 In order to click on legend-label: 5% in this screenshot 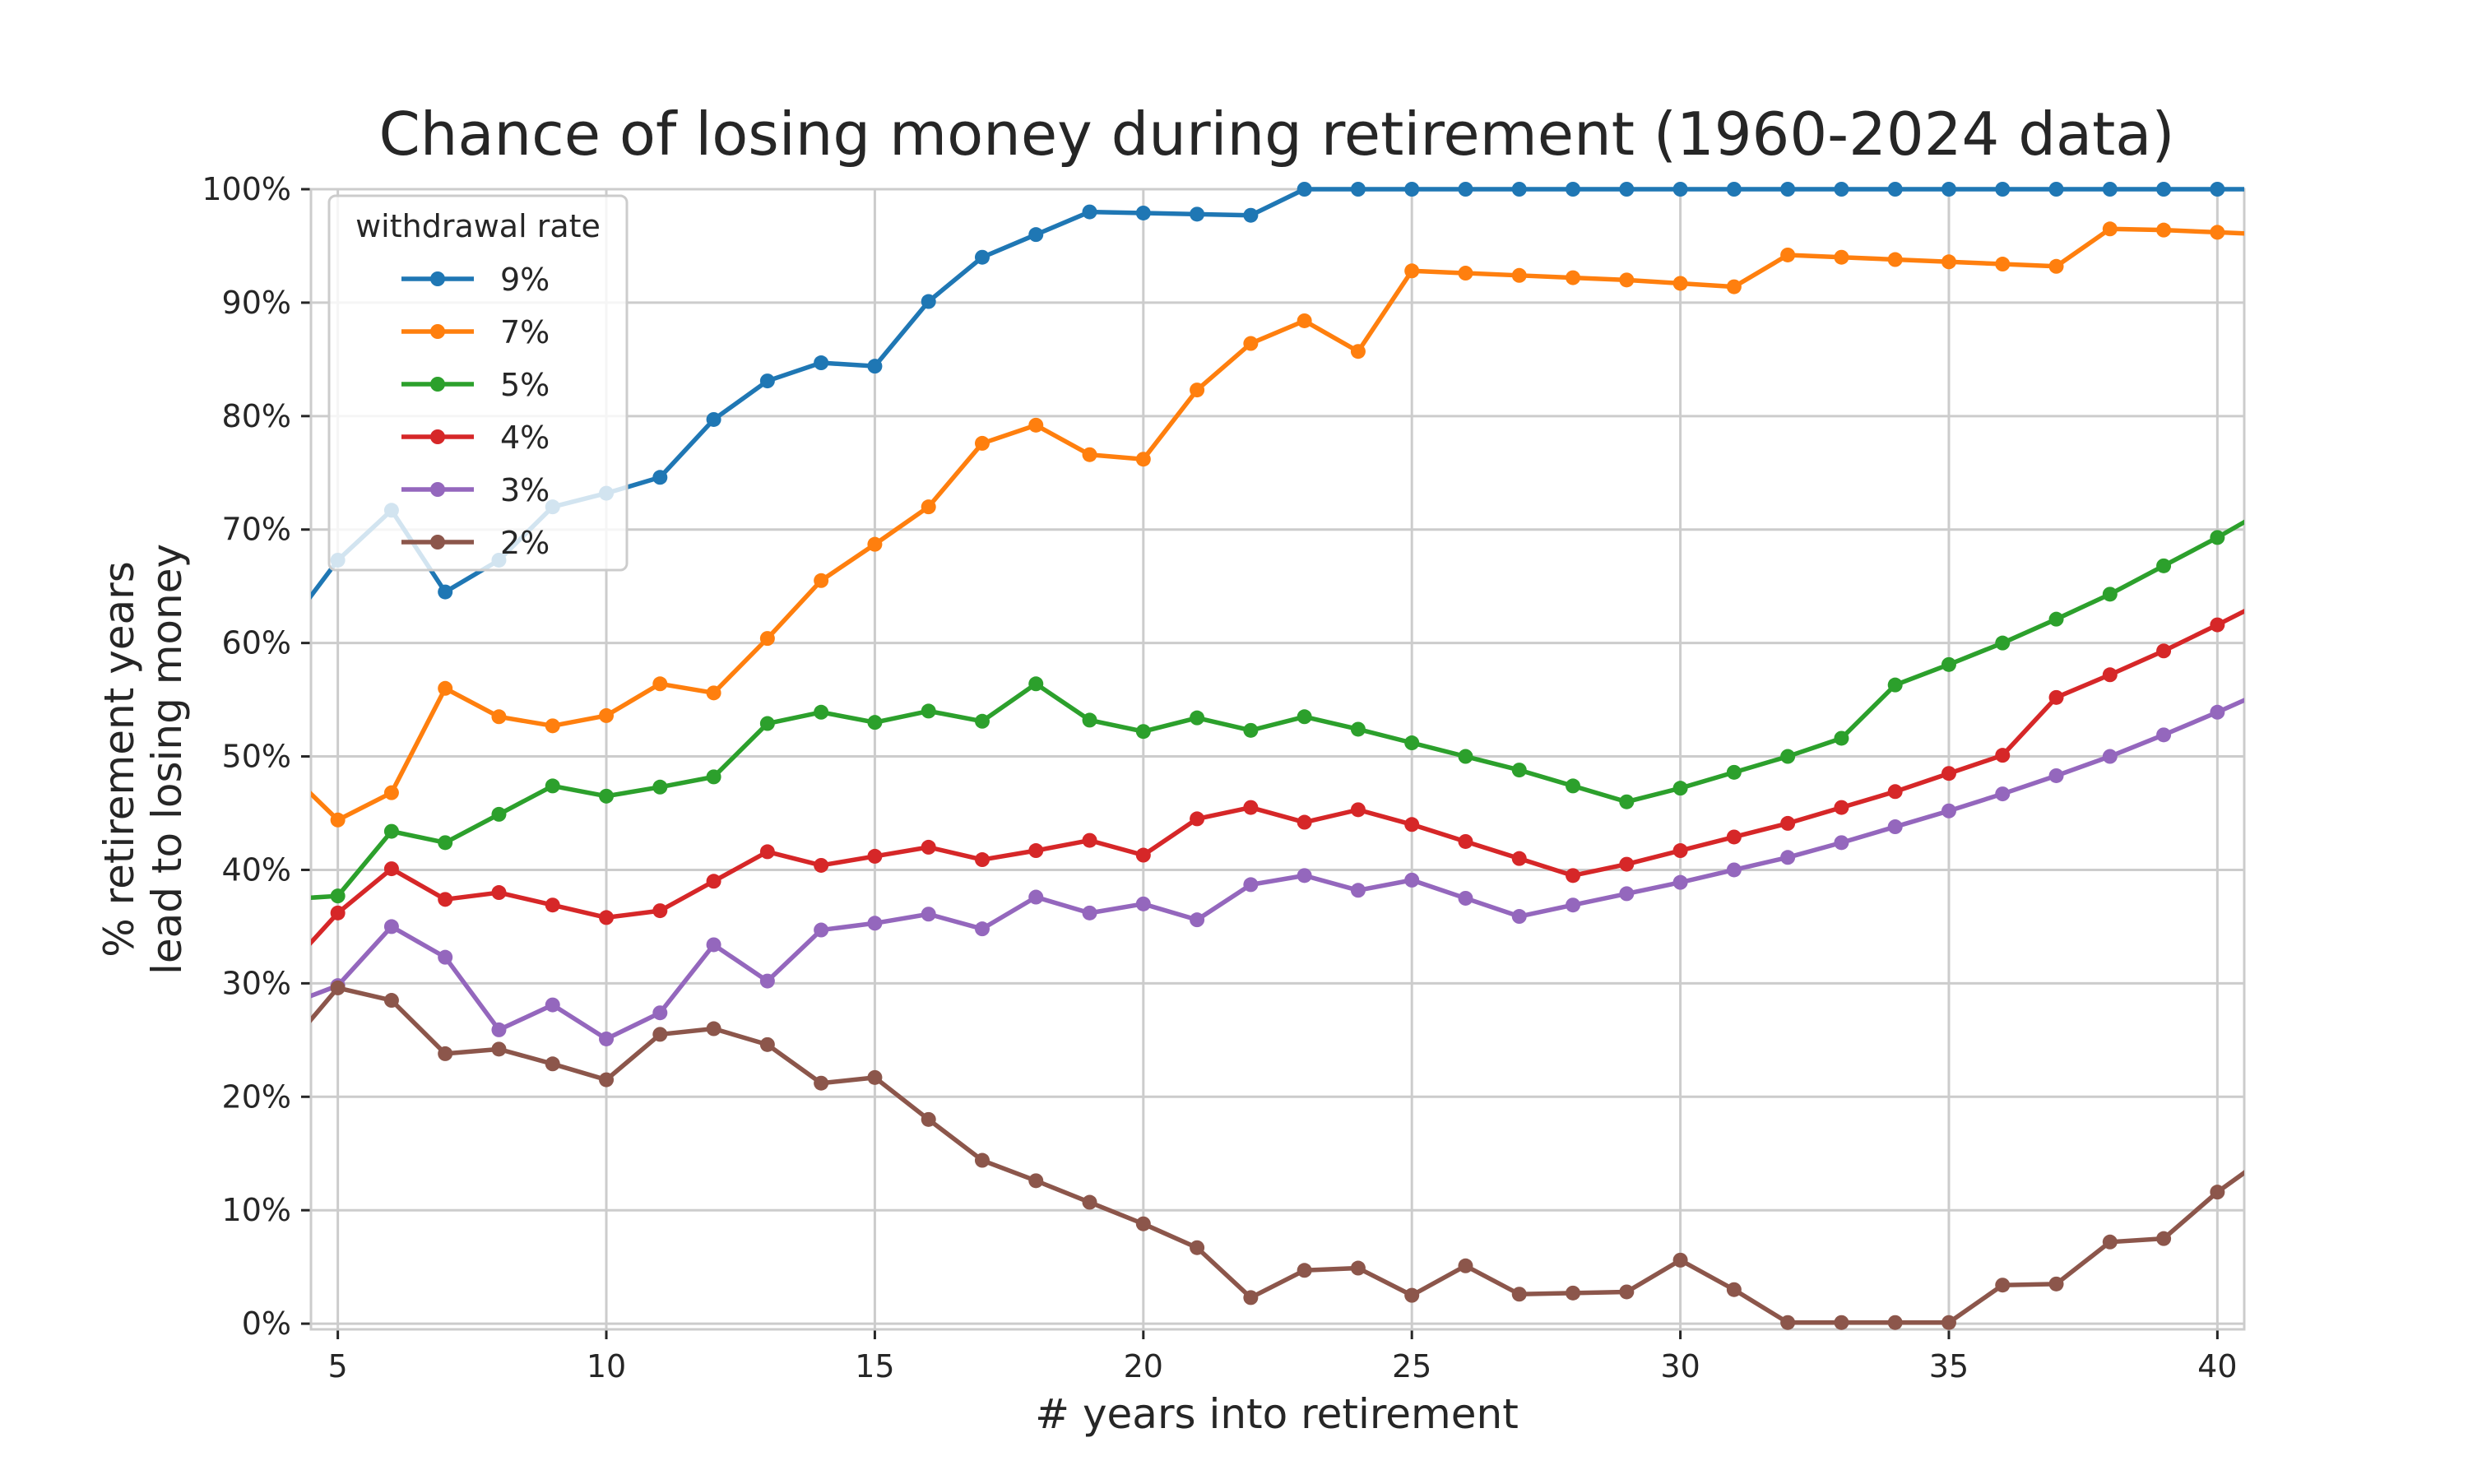, I will do `click(525, 385)`.